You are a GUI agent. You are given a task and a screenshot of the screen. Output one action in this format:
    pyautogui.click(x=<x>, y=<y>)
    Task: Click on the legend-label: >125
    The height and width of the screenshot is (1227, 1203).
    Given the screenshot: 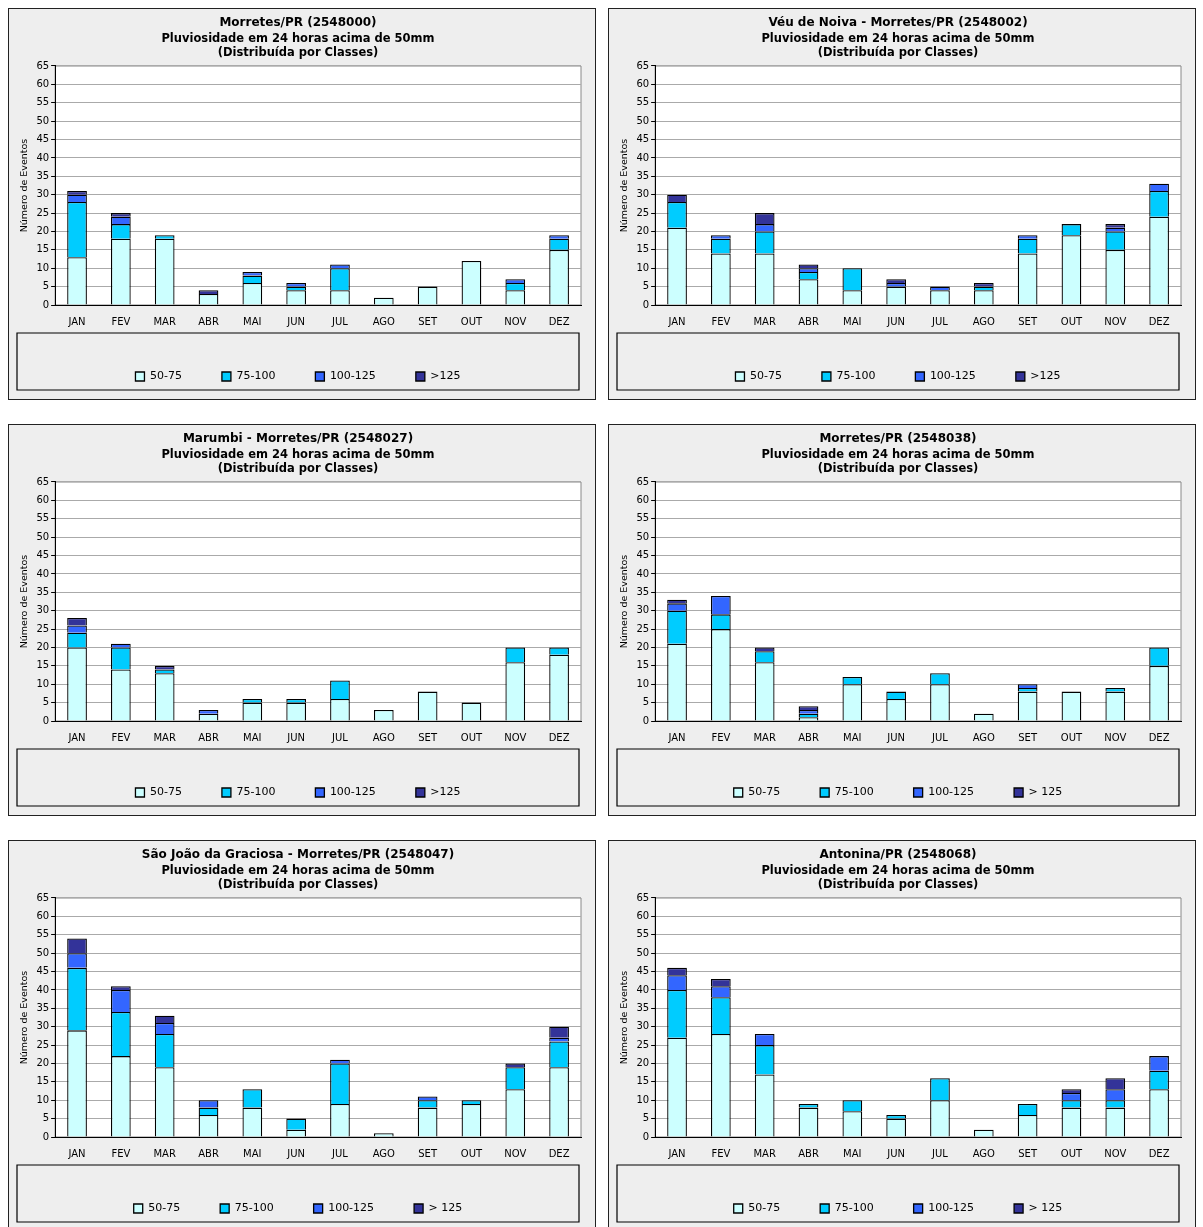 What is the action you would take?
    pyautogui.click(x=1045, y=376)
    